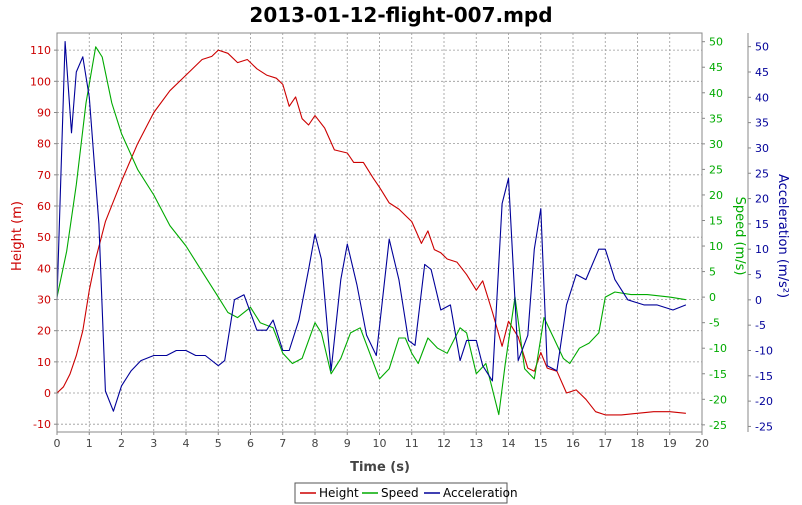 The width and height of the screenshot is (802, 505). What do you see at coordinates (509, 443) in the screenshot?
I see `x-tick-label: 14` at bounding box center [509, 443].